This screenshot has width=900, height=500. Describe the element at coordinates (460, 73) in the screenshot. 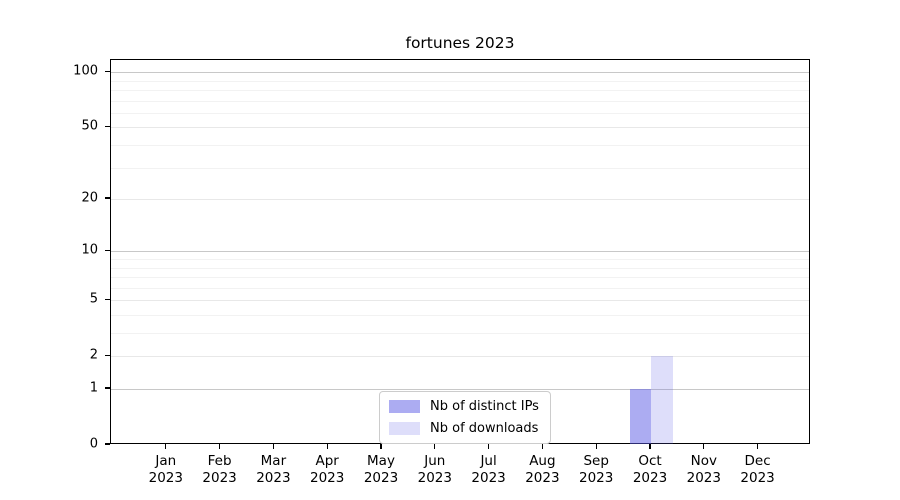

I see `grid-line-y100` at that location.